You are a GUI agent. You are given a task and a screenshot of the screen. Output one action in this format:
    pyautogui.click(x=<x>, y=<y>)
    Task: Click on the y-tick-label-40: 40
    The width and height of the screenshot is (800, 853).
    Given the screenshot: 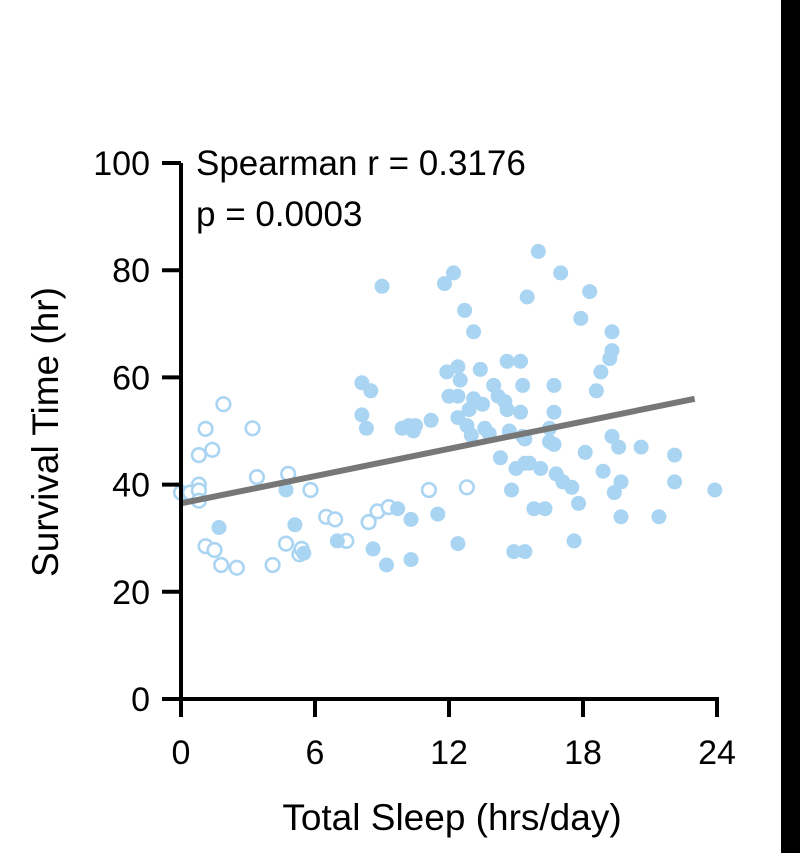 What is the action you would take?
    pyautogui.click(x=131, y=486)
    